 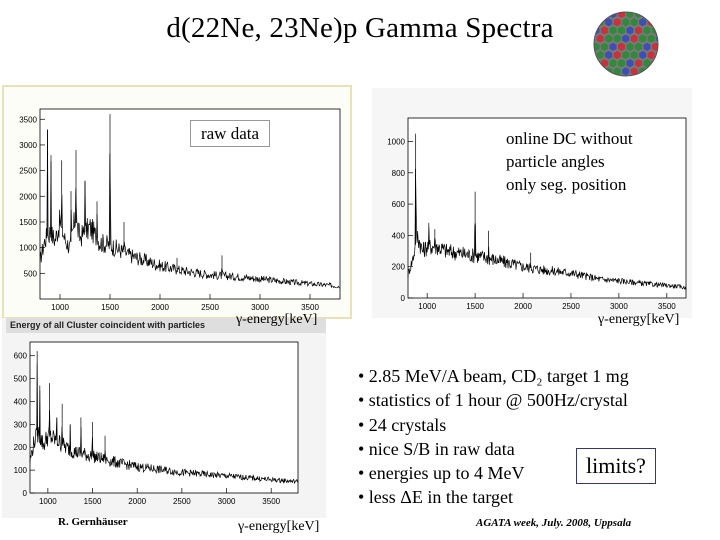 What do you see at coordinates (28, 119) in the screenshot?
I see `y-tick-label: 3500` at bounding box center [28, 119].